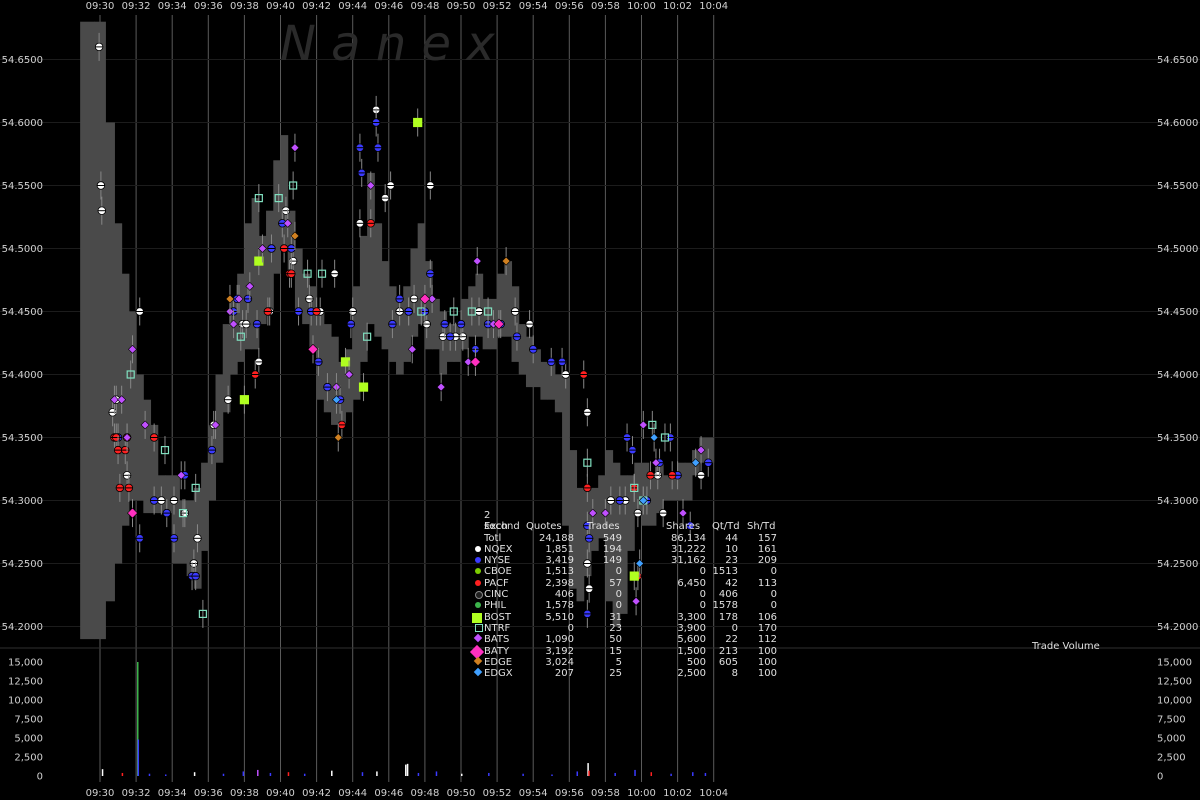 This screenshot has height=800, width=1200. I want to click on price-tick-right: 54.5500, so click(1177, 186).